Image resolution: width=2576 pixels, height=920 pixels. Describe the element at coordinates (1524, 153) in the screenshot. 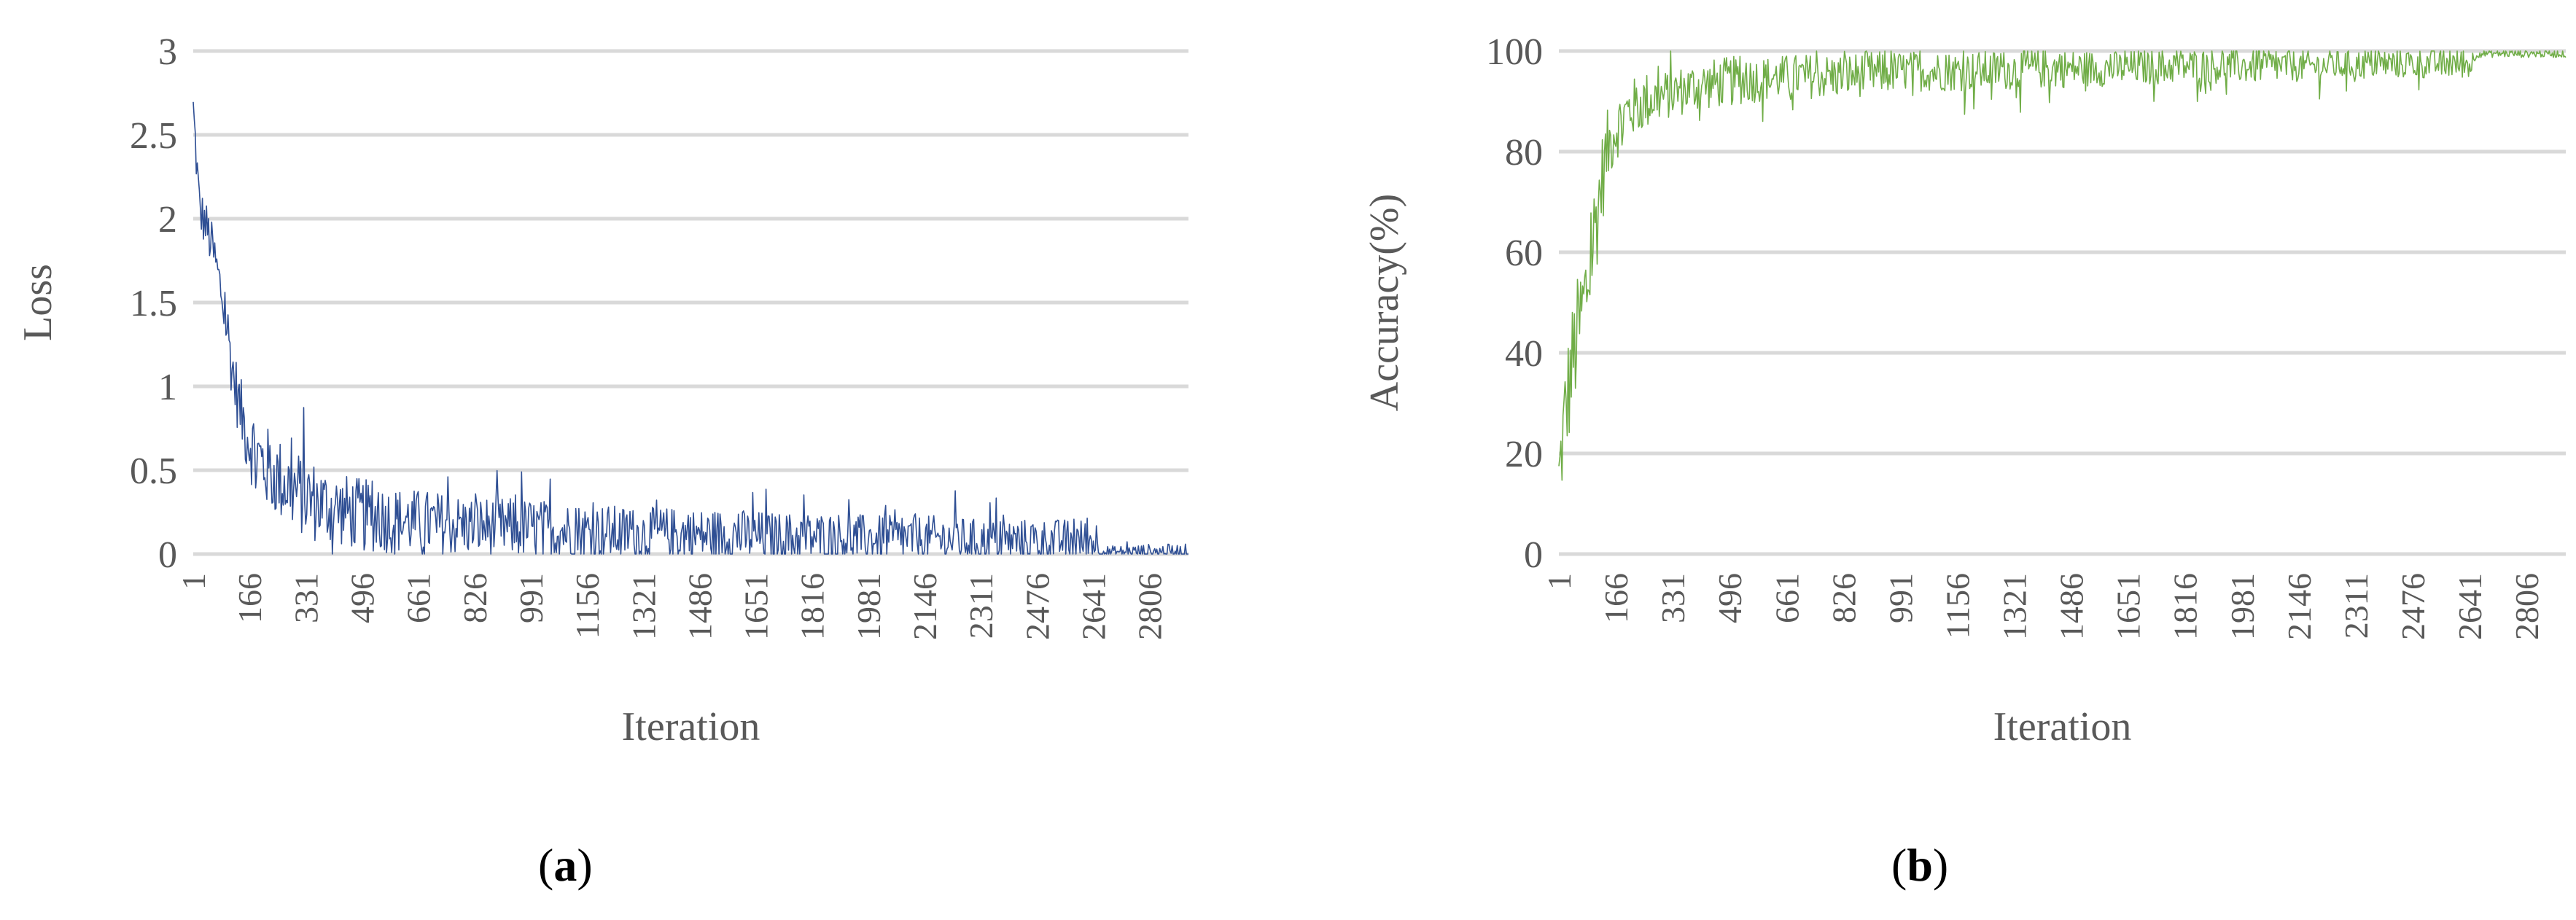

I see `y-tick-label: 80` at that location.